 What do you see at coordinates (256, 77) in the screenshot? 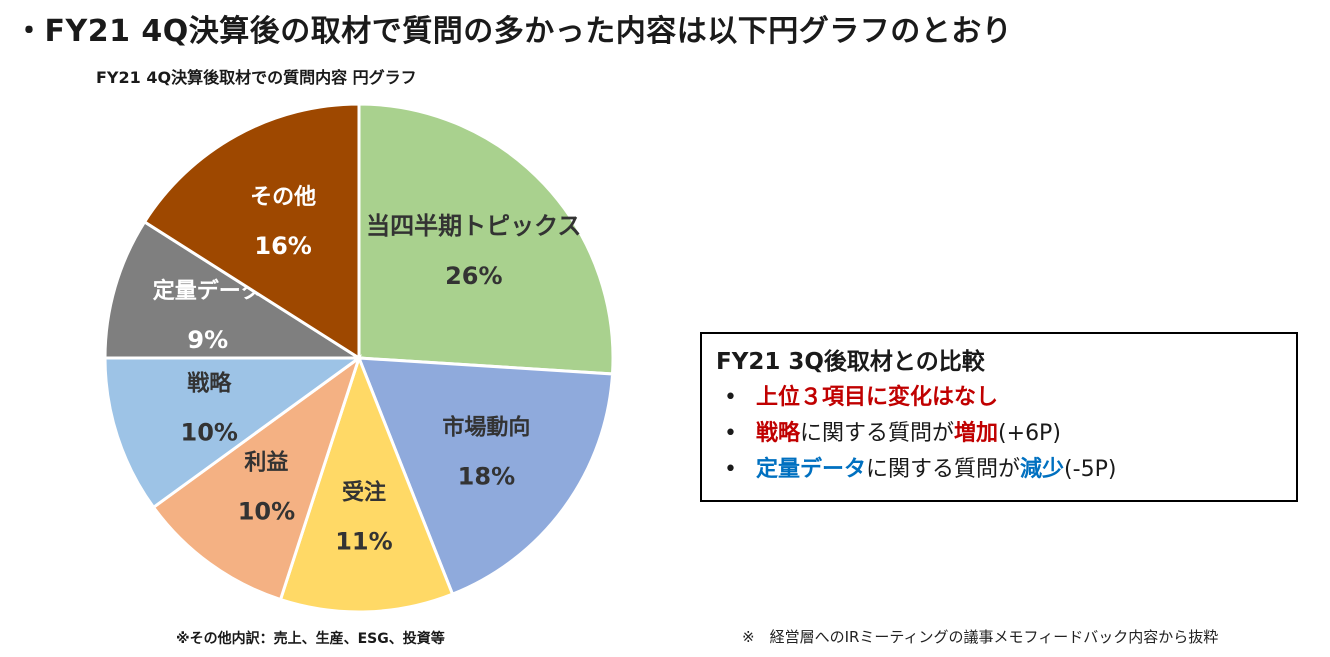
I see `chart-title: FY21 4Q決算後取材での質問内容 円グラフ` at bounding box center [256, 77].